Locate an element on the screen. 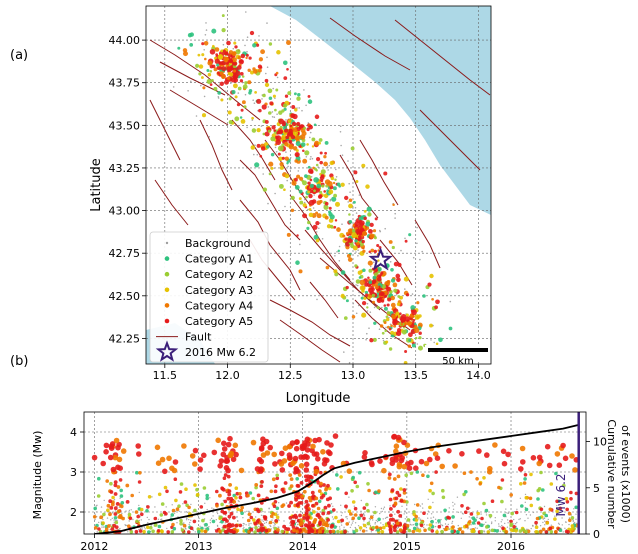 Image resolution: width=638 pixels, height=554 pixels. timeline-left-tick-label: 2 is located at coordinates (73, 512).